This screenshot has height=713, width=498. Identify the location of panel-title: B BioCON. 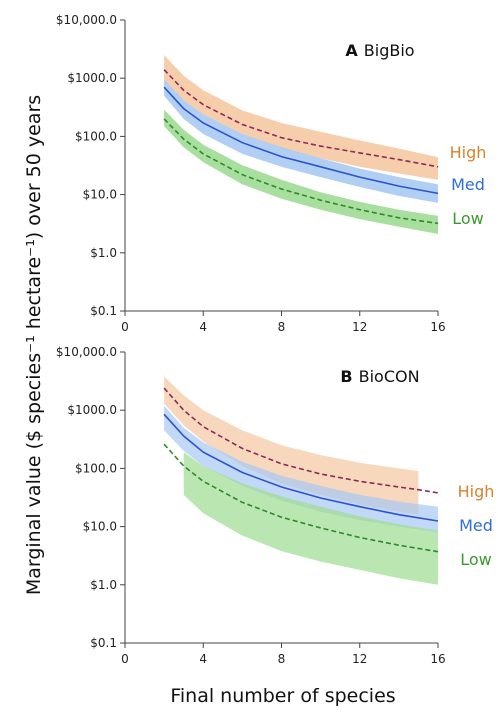
(379, 376).